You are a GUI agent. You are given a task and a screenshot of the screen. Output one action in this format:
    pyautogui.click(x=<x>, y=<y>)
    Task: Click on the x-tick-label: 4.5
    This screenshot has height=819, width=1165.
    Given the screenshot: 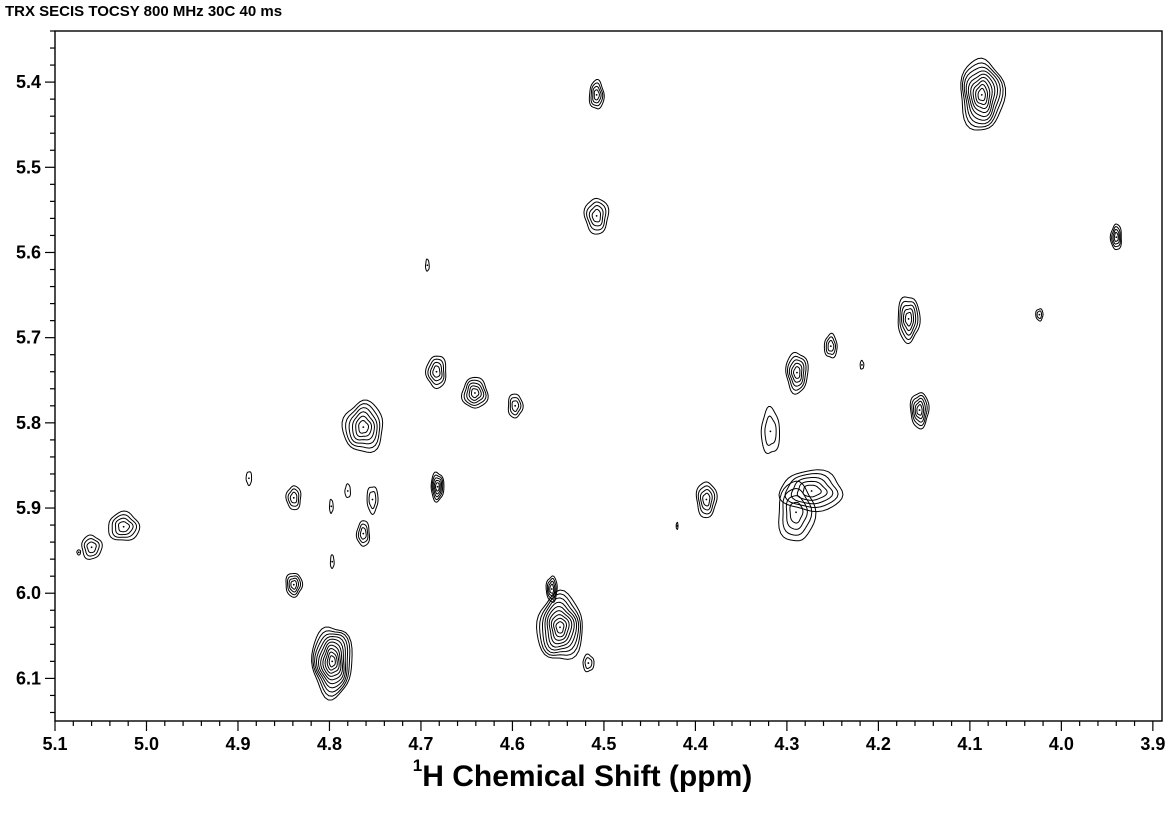 What is the action you would take?
    pyautogui.click(x=603, y=744)
    